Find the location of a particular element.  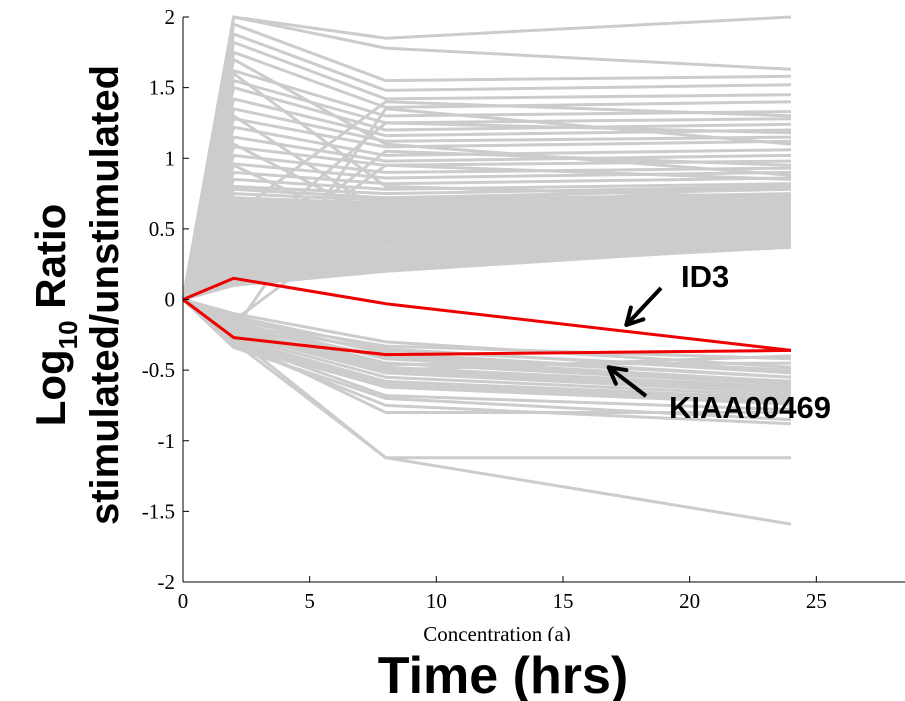

y-tick-label: -1 is located at coordinates (167, 441).